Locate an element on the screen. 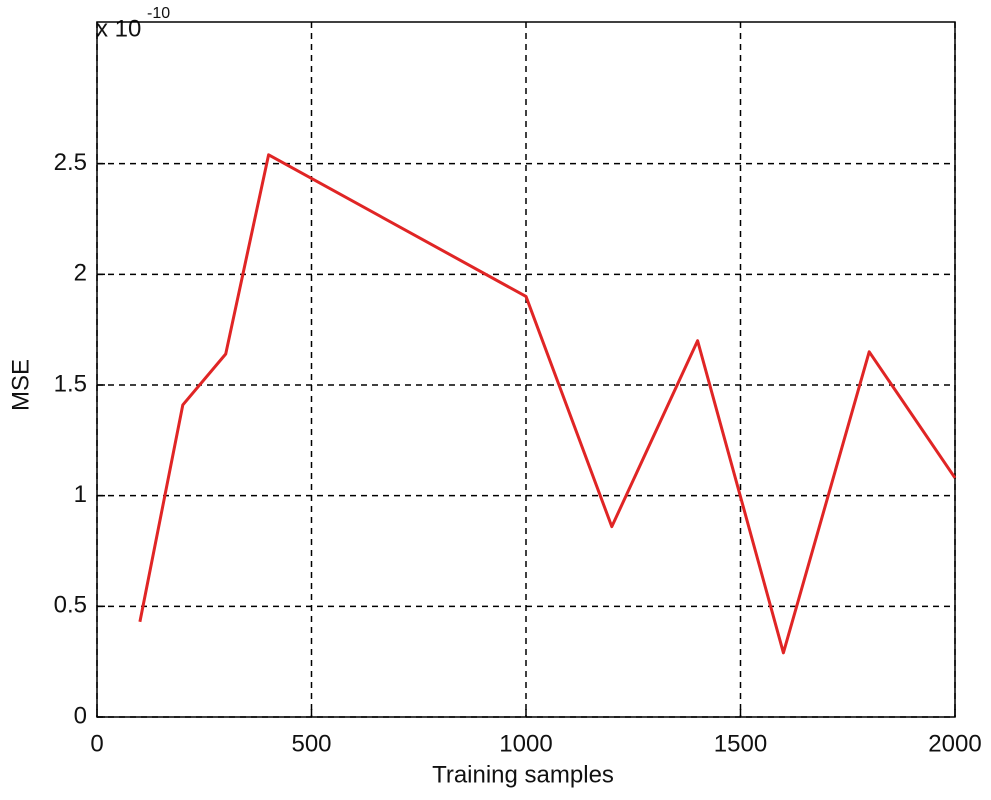 The height and width of the screenshot is (800, 991). x-axis-label: Training samples is located at coordinates (523, 774).